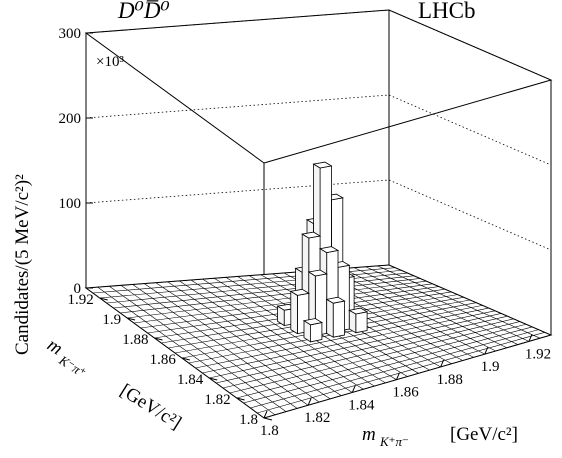  Describe the element at coordinates (369, 434) in the screenshot. I see `x-axis-symbol: m` at that location.